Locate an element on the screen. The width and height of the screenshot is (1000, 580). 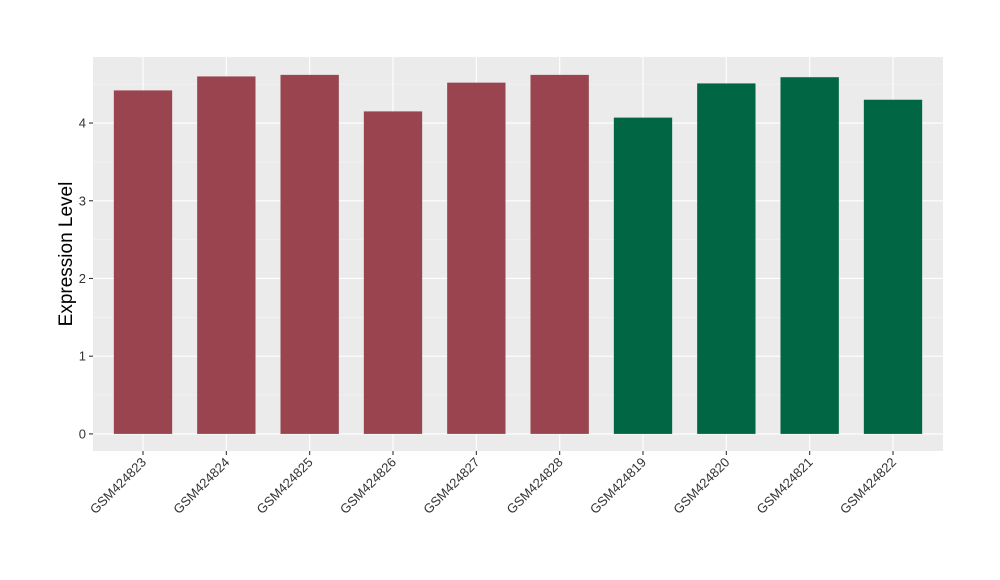
bar-GSM424826 is located at coordinates (393, 272).